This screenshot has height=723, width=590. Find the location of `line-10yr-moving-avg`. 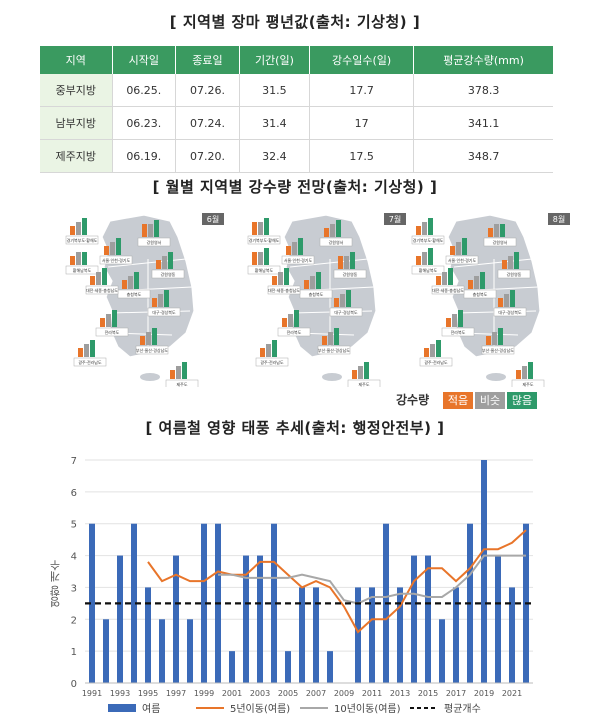

line-10yr-moving-avg is located at coordinates (372, 579).